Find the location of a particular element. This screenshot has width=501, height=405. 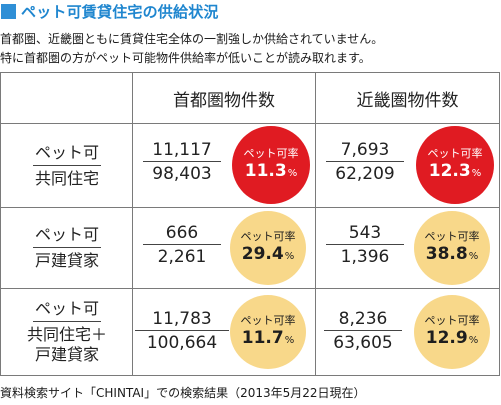

pet-rate-badge: ペット可率 11.3% is located at coordinates (271, 165).